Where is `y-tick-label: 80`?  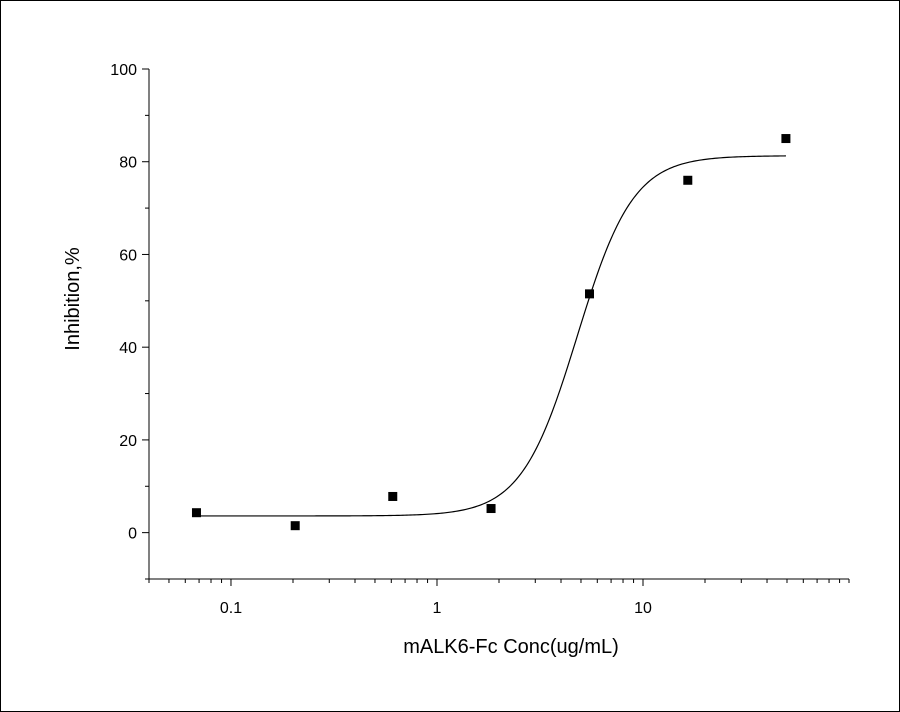 y-tick-label: 80 is located at coordinates (128, 163).